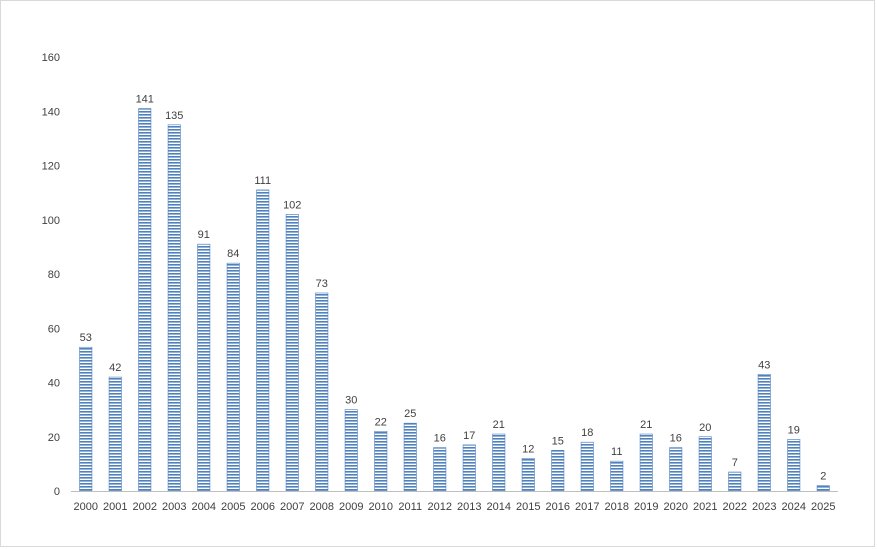 The height and width of the screenshot is (549, 877). I want to click on y-axis-ticks: 0 20 40 60 80 100 120 140 160, so click(51, 275).